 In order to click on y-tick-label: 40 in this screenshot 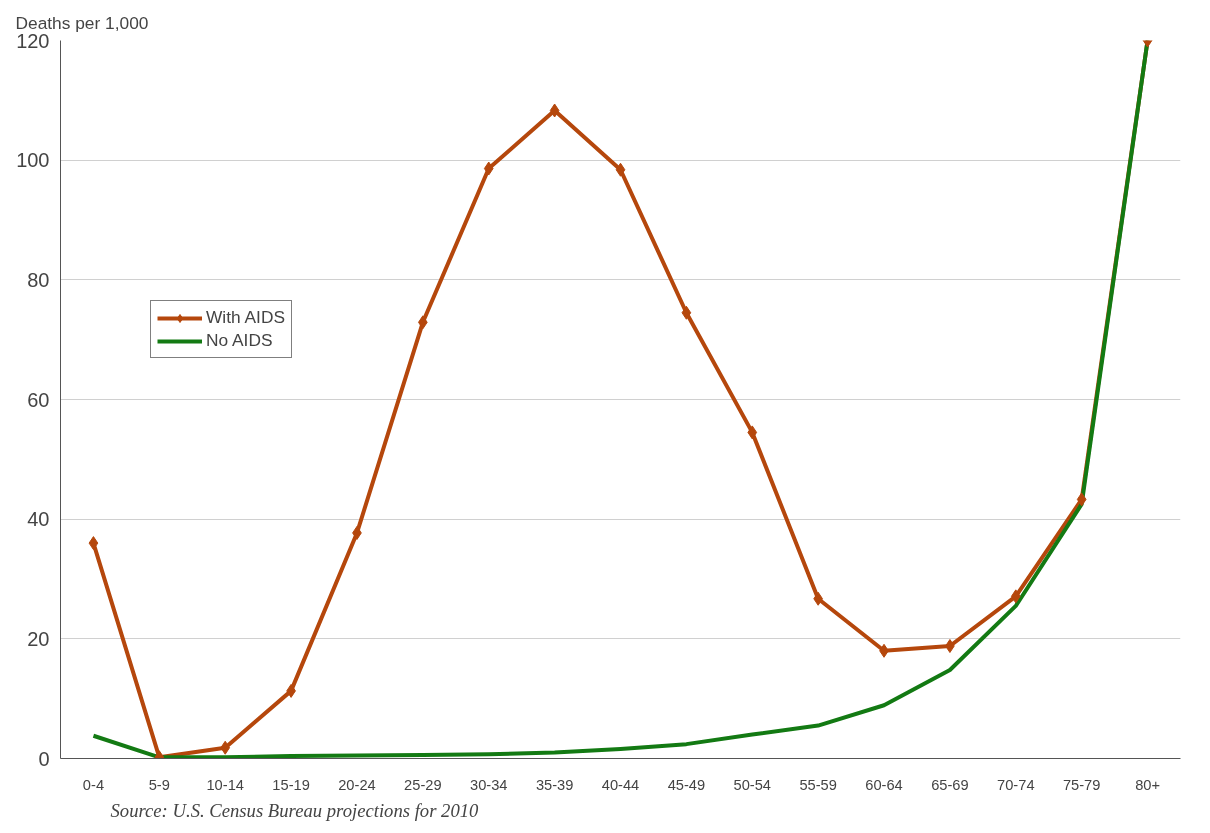, I will do `click(38, 519)`.